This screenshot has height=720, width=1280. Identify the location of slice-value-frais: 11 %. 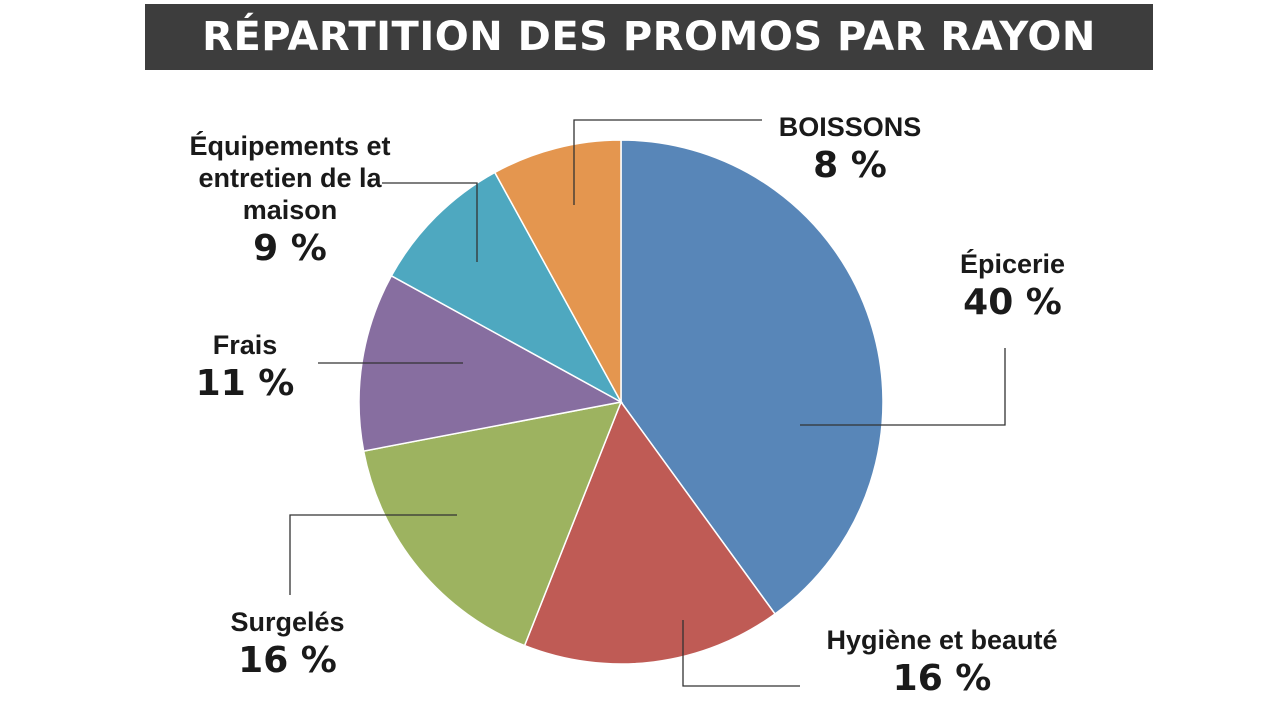
(245, 383).